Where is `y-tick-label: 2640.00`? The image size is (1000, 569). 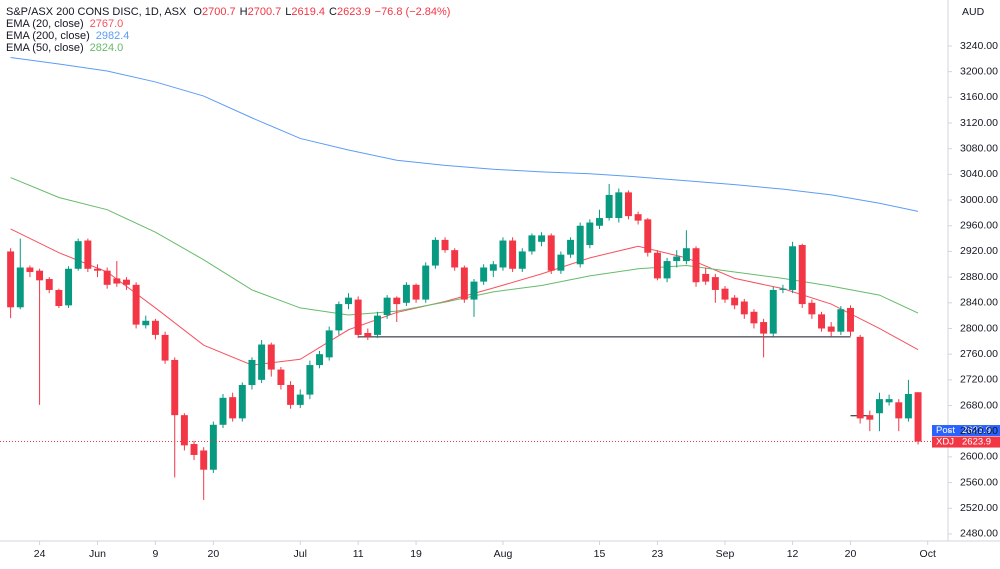 y-tick-label: 2640.00 is located at coordinates (979, 431).